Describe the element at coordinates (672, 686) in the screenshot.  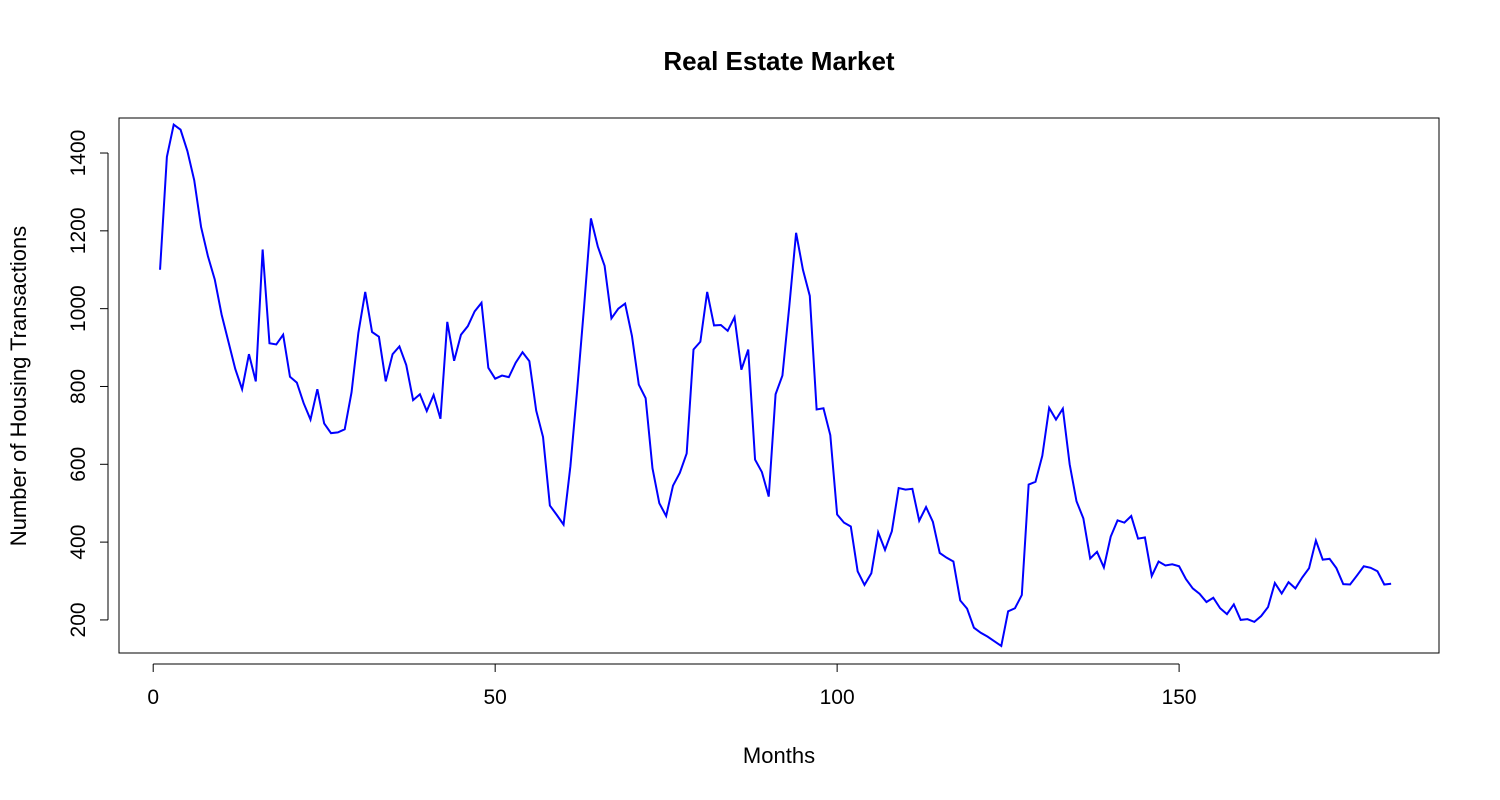
I see `x-axis: 0 50 100 150` at that location.